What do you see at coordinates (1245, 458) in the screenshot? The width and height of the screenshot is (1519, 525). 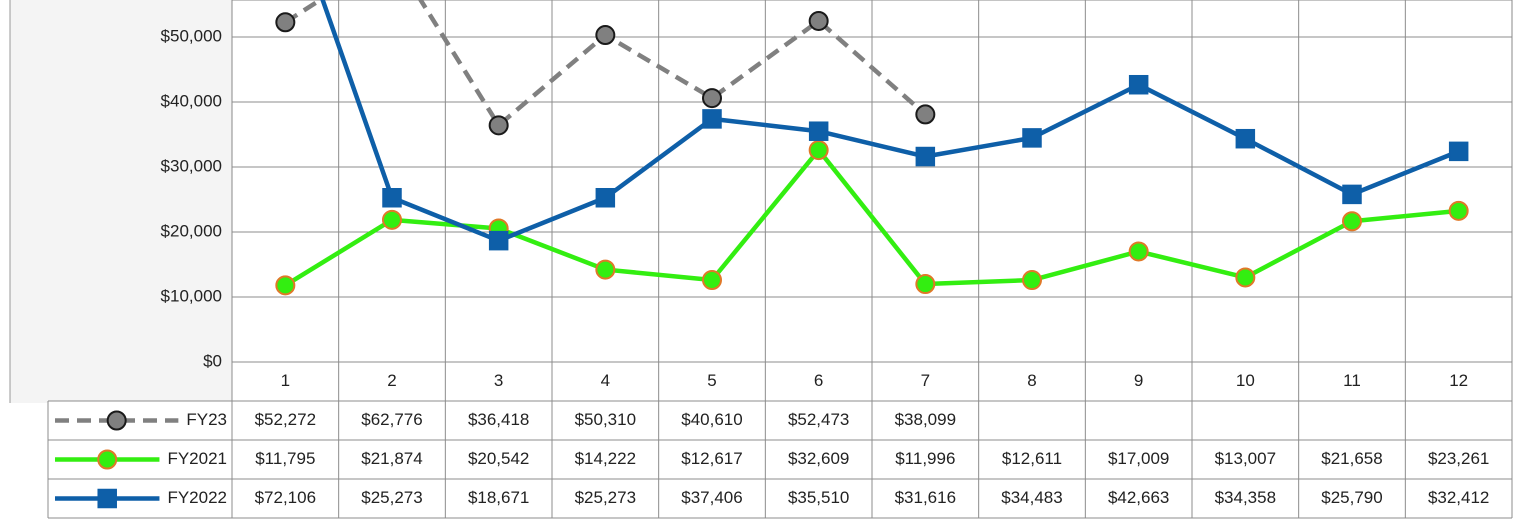 I see `table-cell: $13,007` at bounding box center [1245, 458].